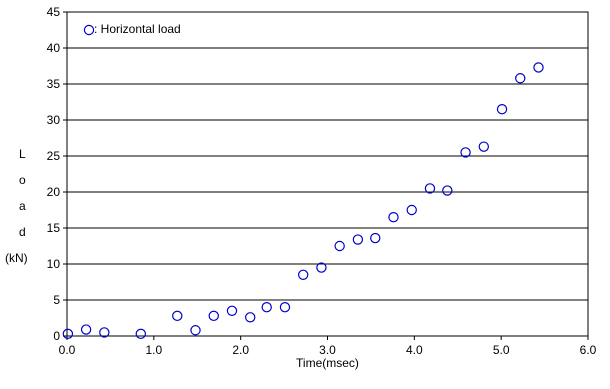 The height and width of the screenshot is (389, 610). Describe the element at coordinates (153, 350) in the screenshot. I see `x-tick-label: 1.0` at that location.